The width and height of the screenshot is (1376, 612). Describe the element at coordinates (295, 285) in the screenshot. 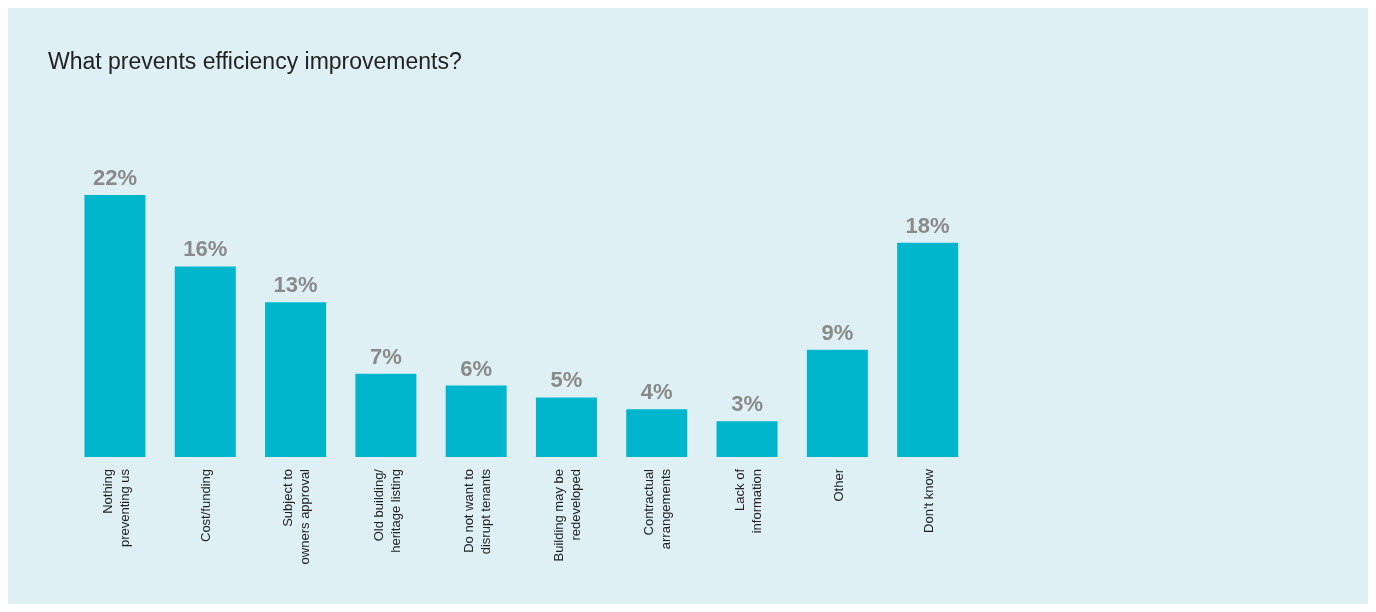

I see `data-label: 13%` at that location.